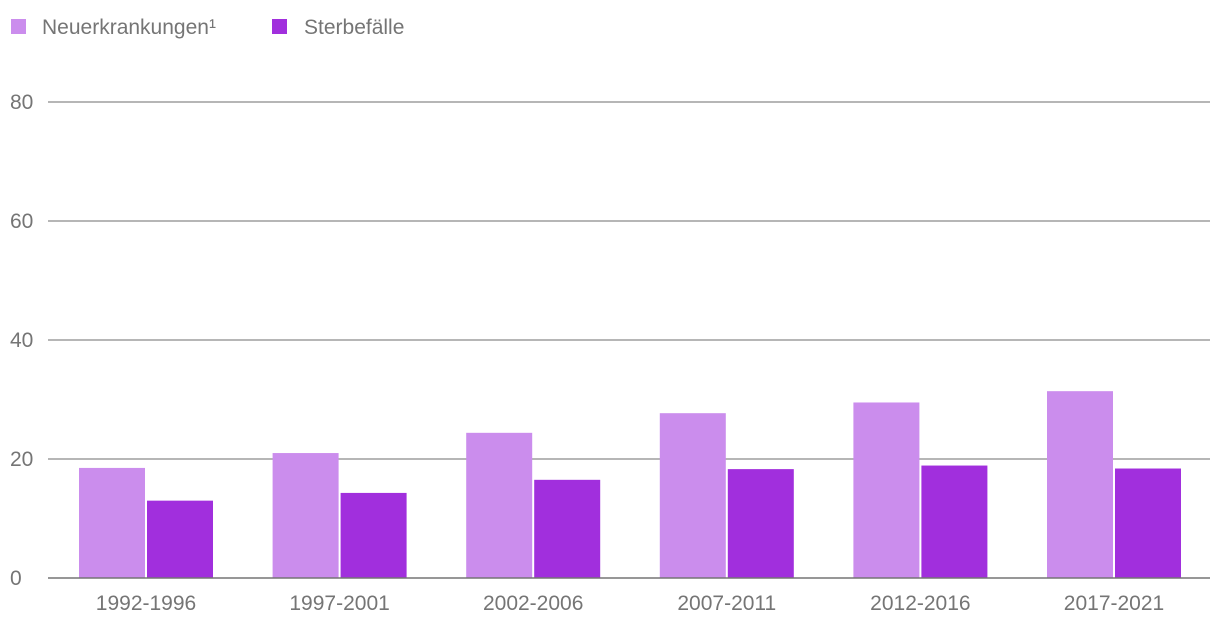  What do you see at coordinates (305, 515) in the screenshot?
I see `bar-neuerkrankungen-1997-2001` at bounding box center [305, 515].